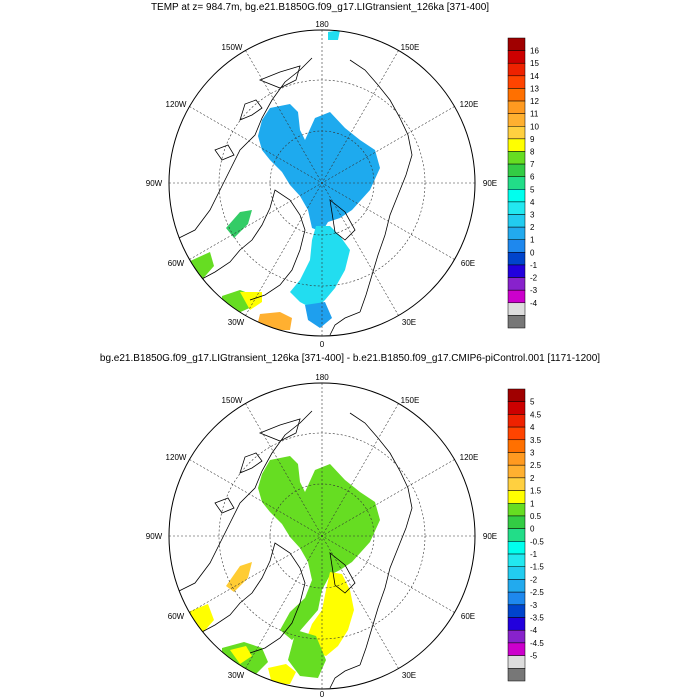 The width and height of the screenshot is (700, 700). I want to click on panel2-patch-labrador, so click(200, 620).